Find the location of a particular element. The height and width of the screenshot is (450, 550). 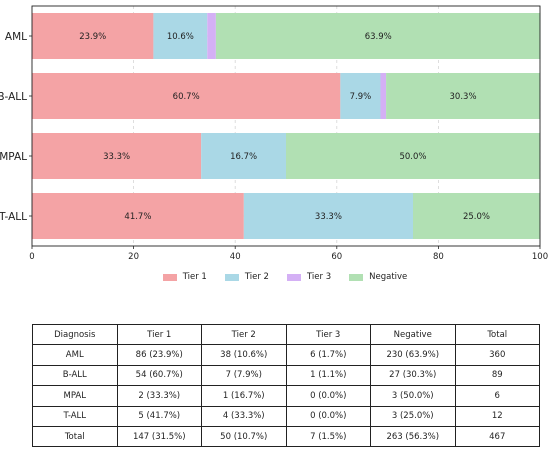

table-cell: 467 is located at coordinates (497, 436).